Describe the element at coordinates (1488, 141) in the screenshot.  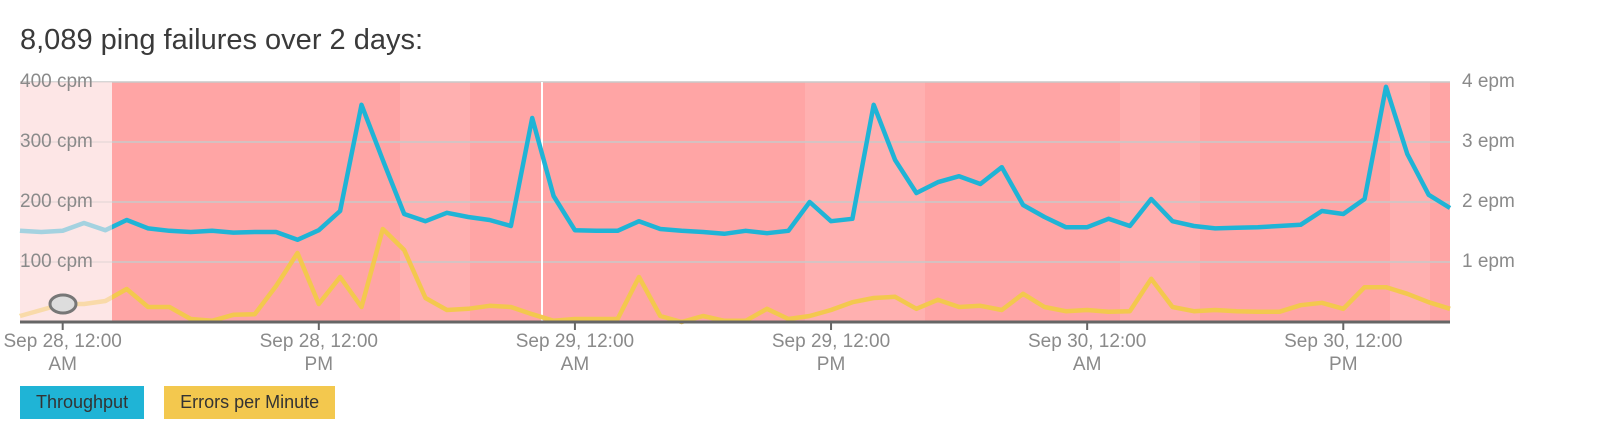
I see `y2-tick-label: 3 epm` at that location.